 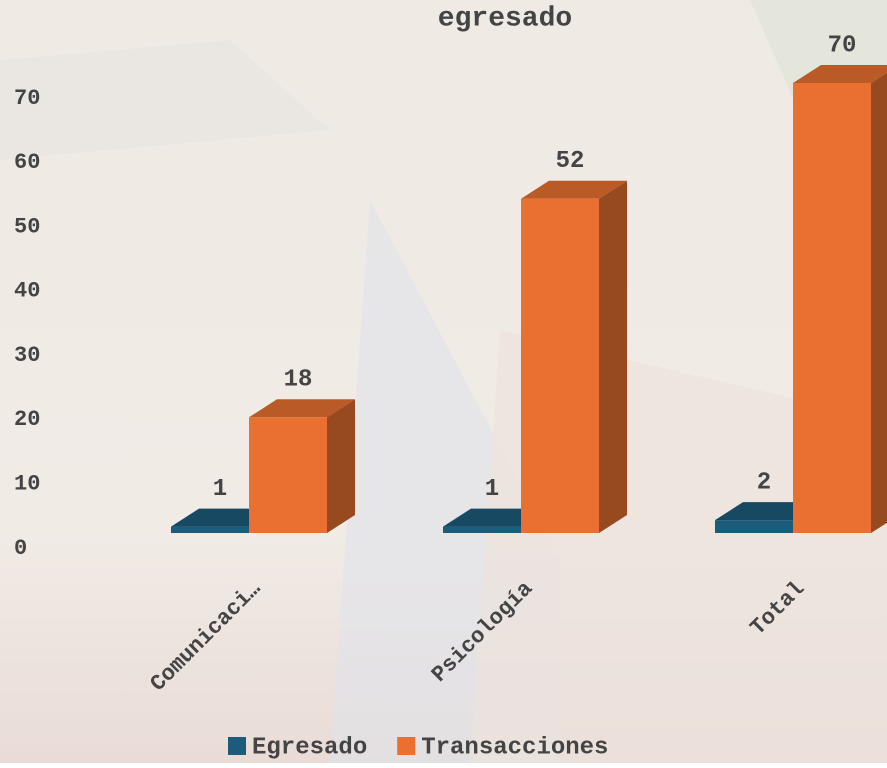 I want to click on legend-label: Egresado, so click(x=309, y=747).